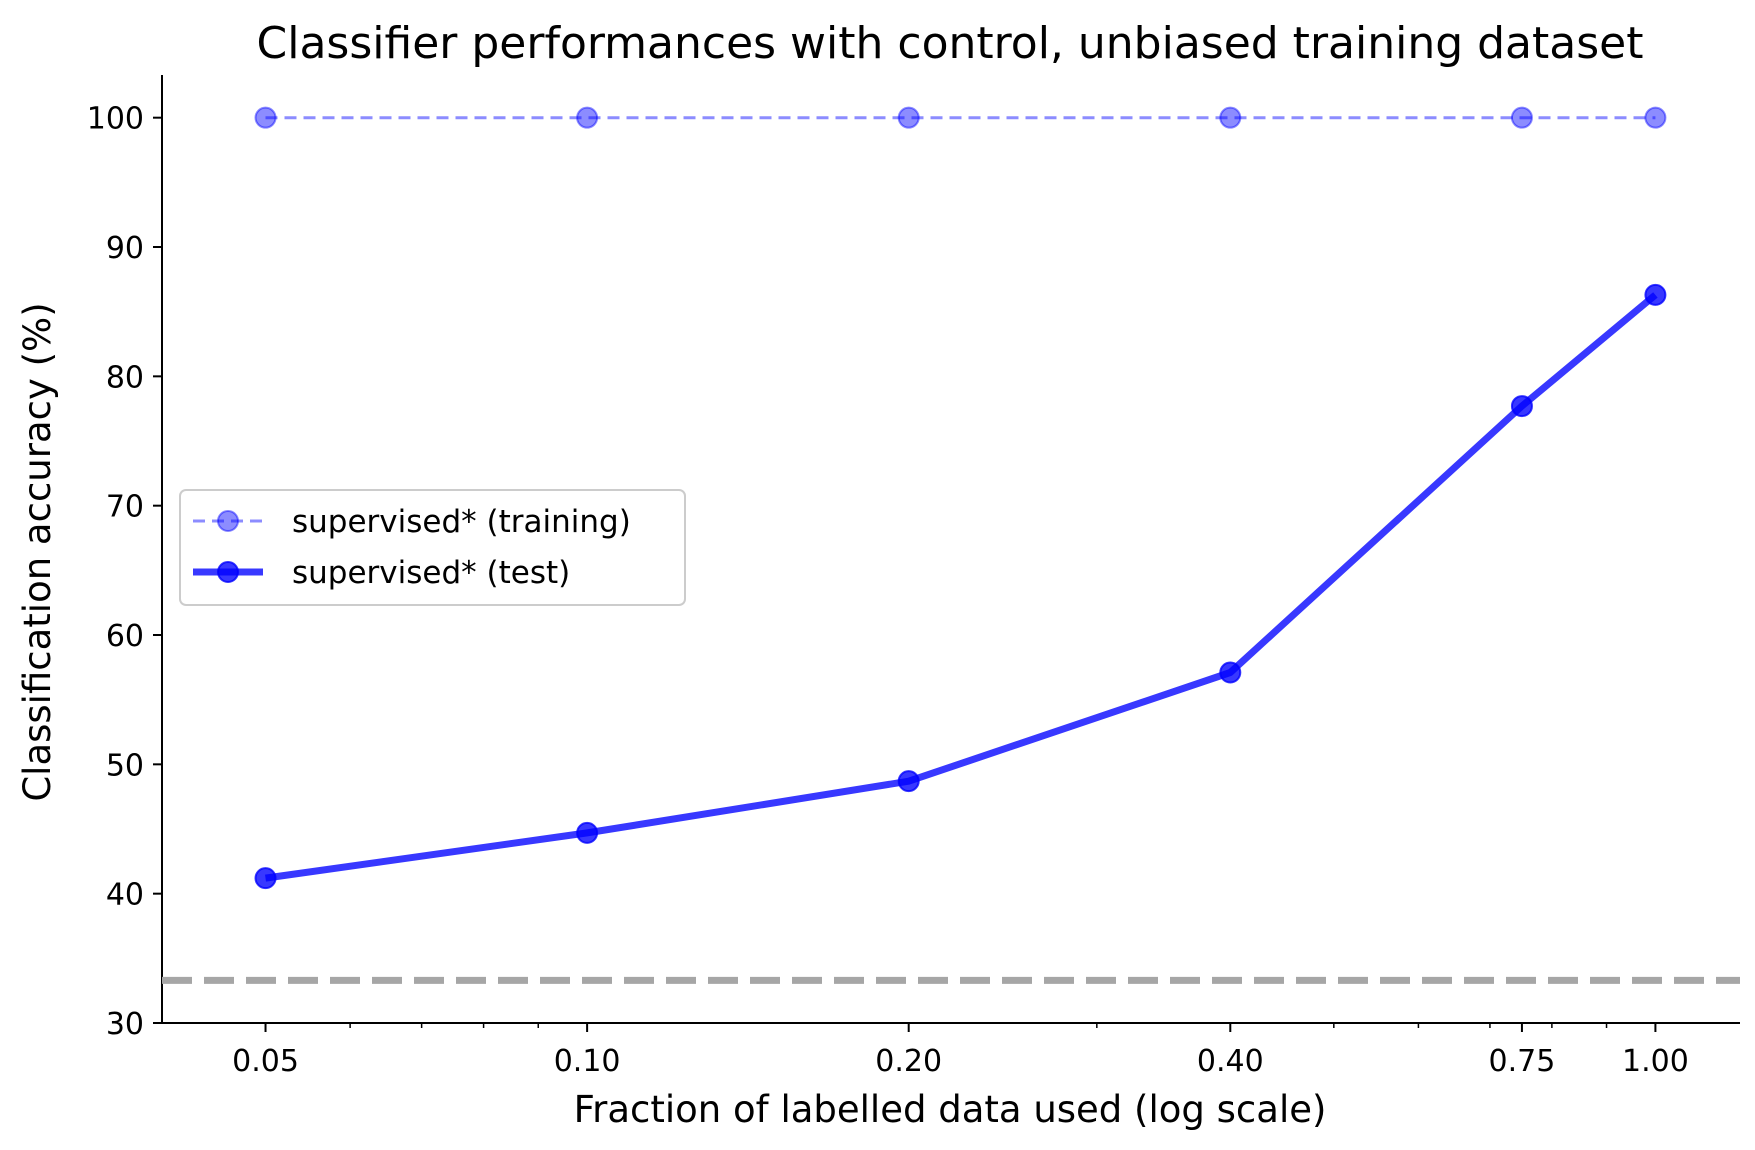 The width and height of the screenshot is (1755, 1150). I want to click on x-tick-label: 1.00, so click(1655, 1061).